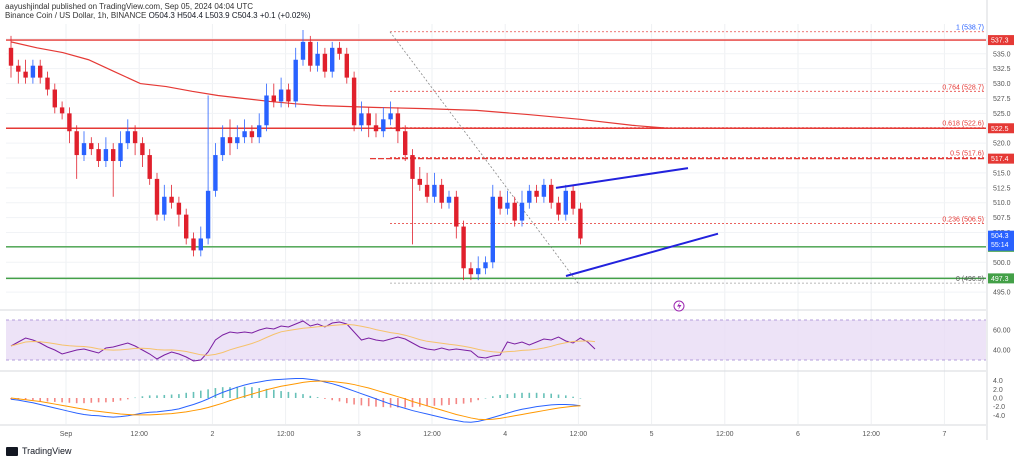 Image resolution: width=1024 pixels, height=461 pixels. I want to click on moving-average-line, so click(339, 85).